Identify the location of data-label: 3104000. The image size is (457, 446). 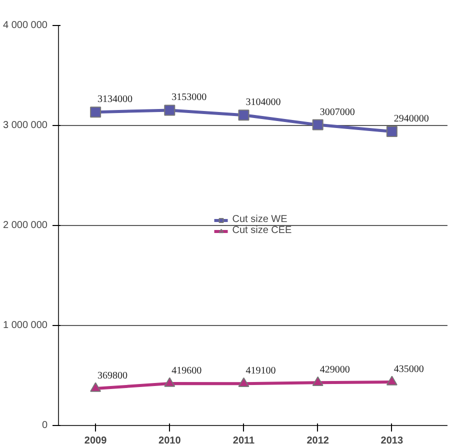
(263, 102).